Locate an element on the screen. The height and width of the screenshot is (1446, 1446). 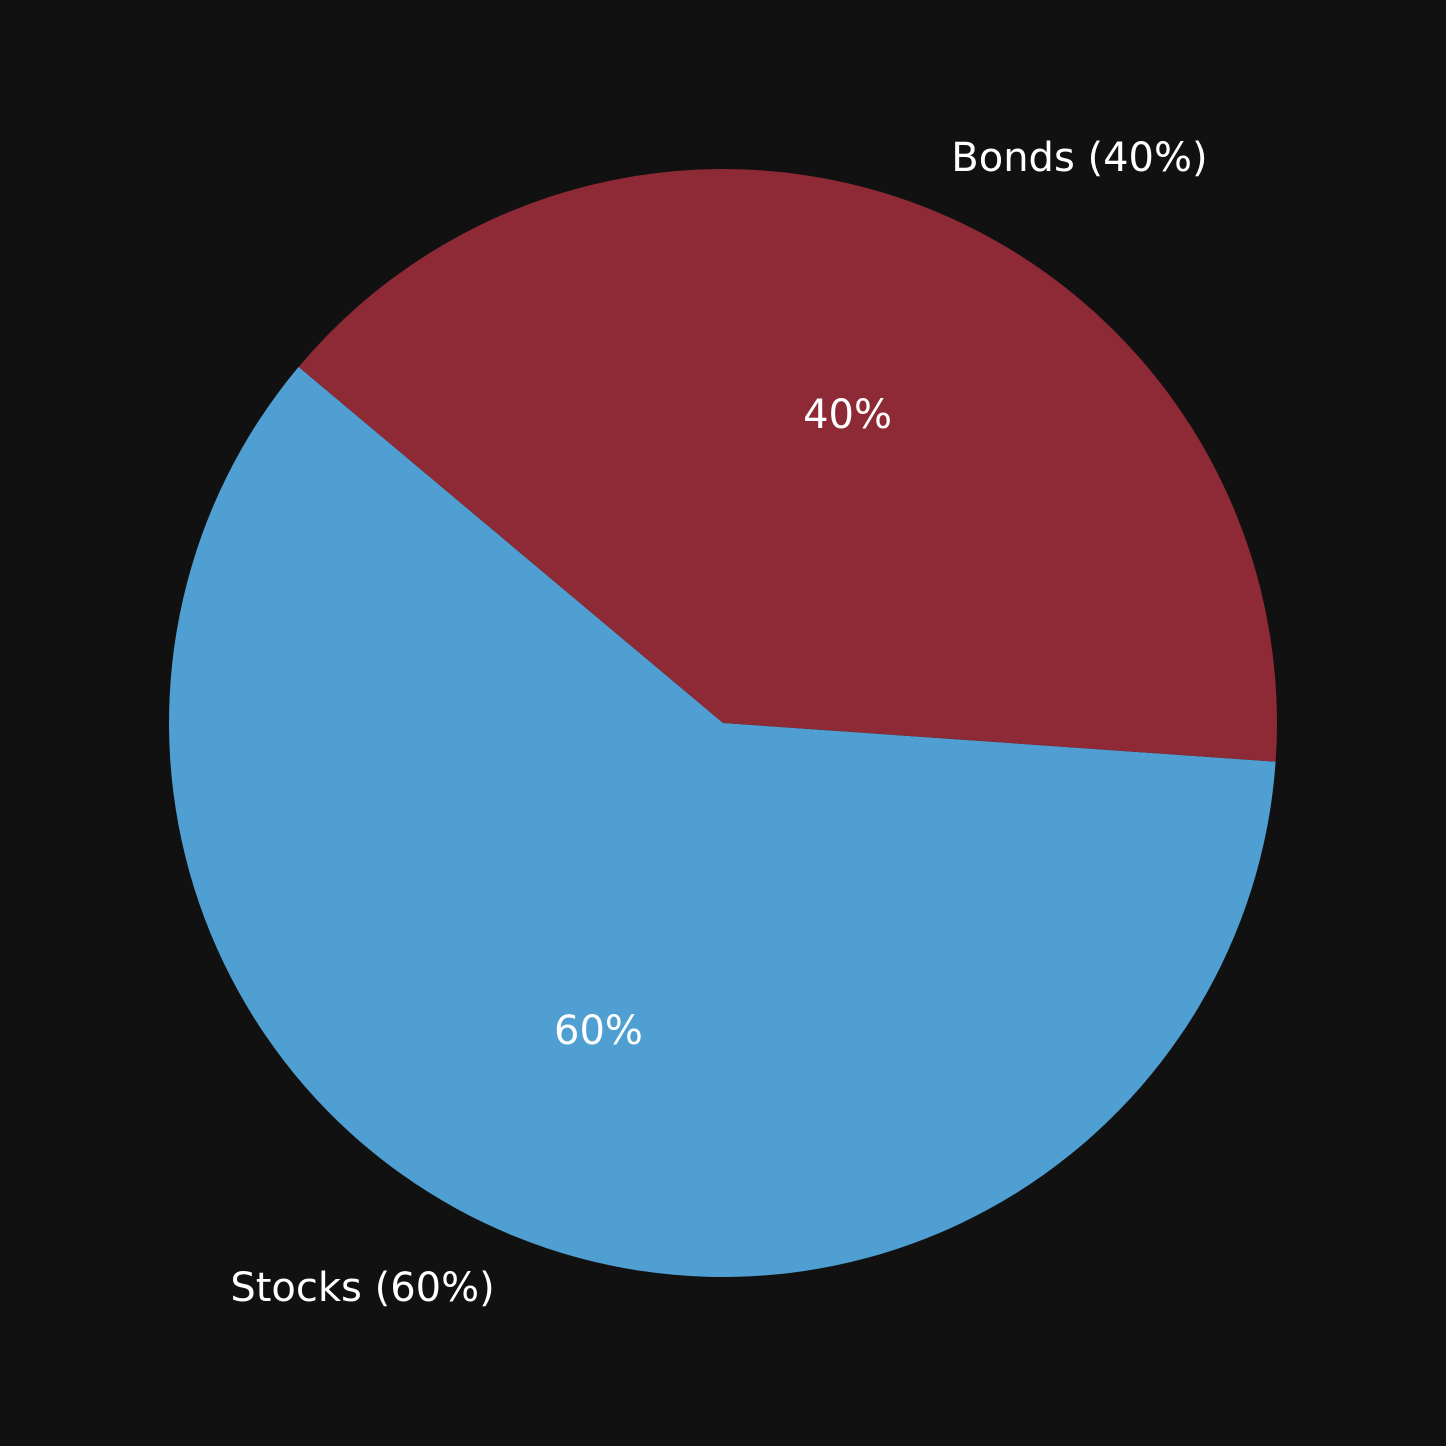
pie-pct-label-stocks: 60% is located at coordinates (598, 1031).